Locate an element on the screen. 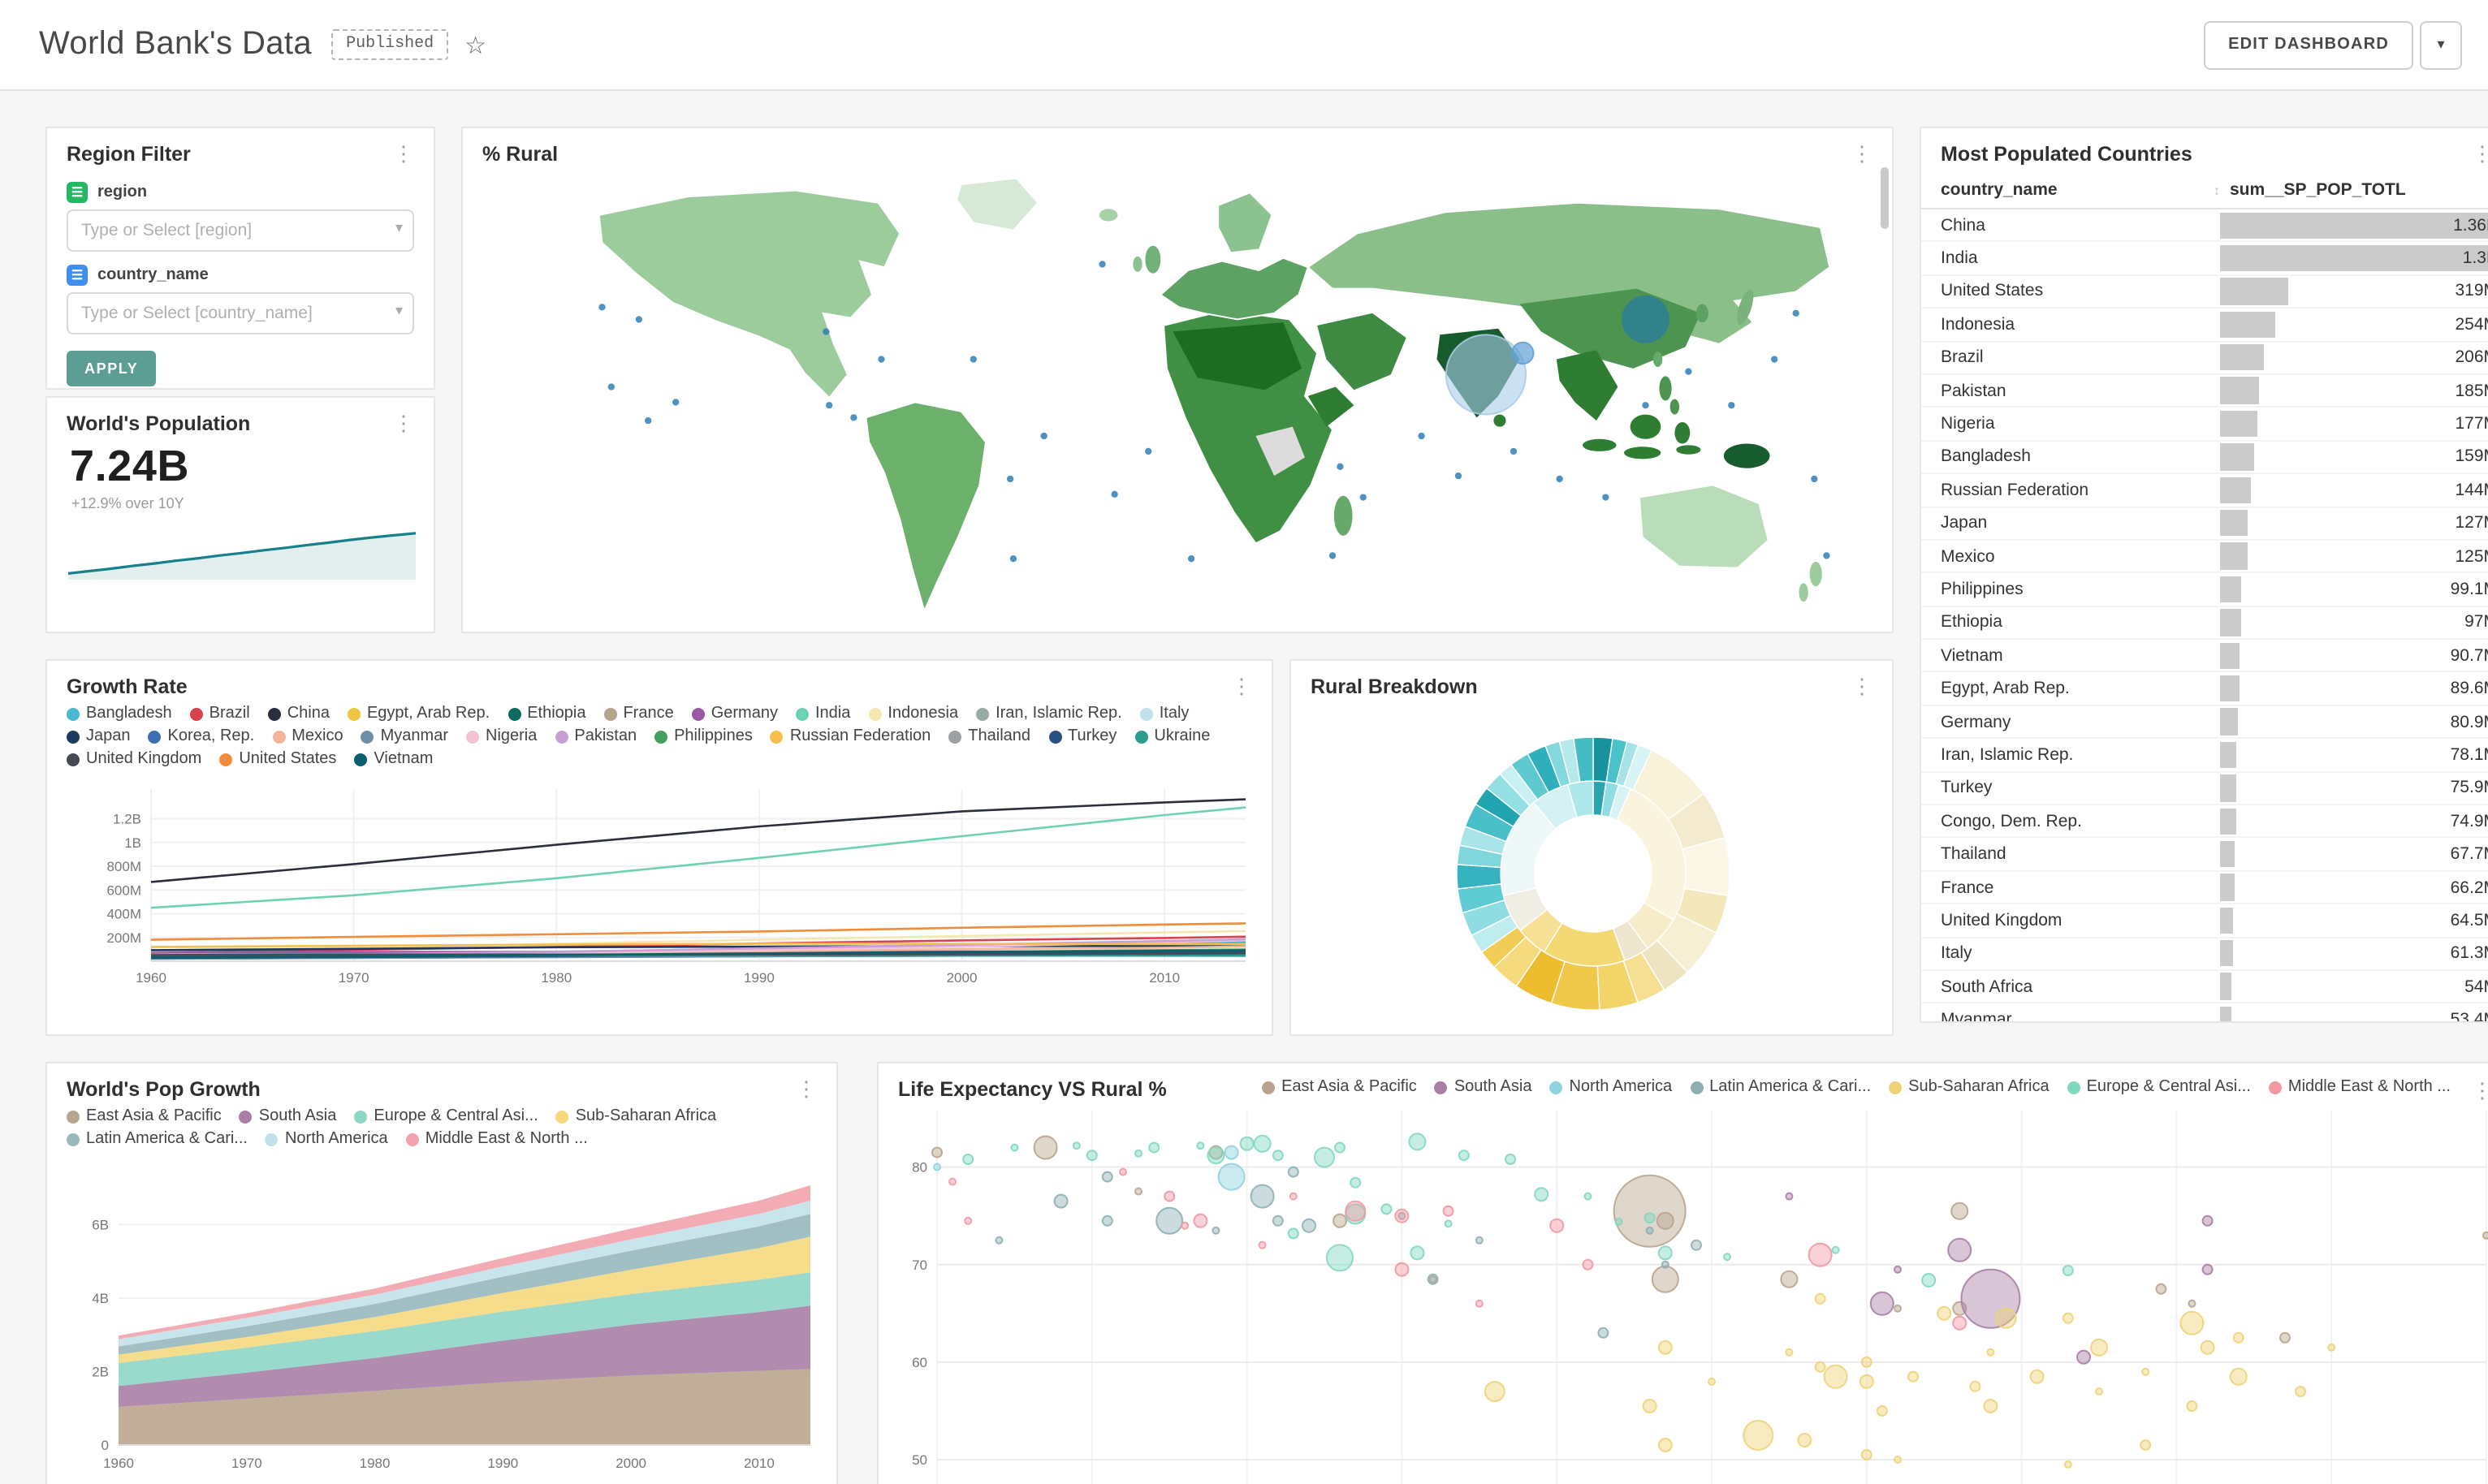 This screenshot has height=1484, width=2488. map-north-africa is located at coordinates (1237, 356).